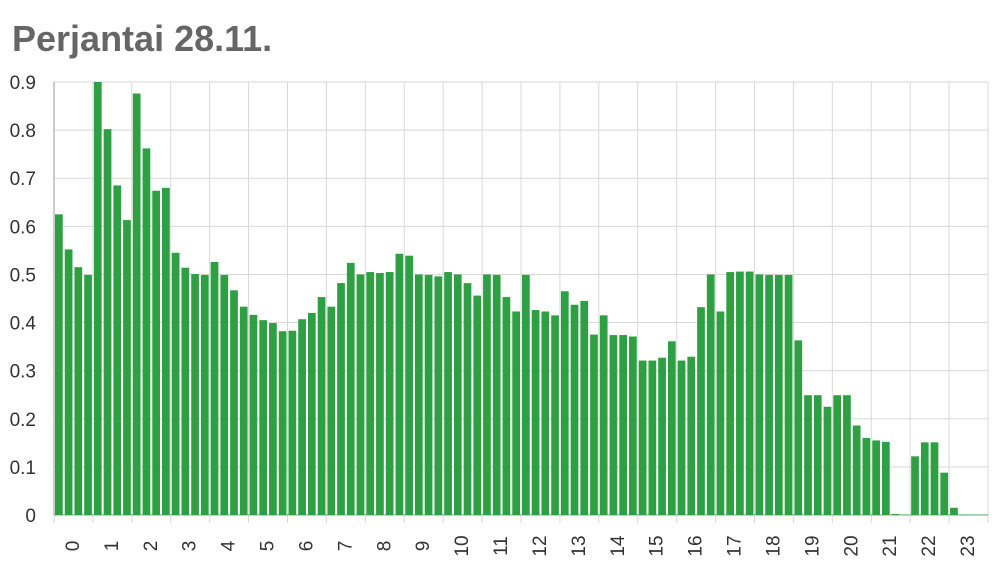 The height and width of the screenshot is (563, 1000). What do you see at coordinates (773, 545) in the screenshot?
I see `x-tick-label: 18` at bounding box center [773, 545].